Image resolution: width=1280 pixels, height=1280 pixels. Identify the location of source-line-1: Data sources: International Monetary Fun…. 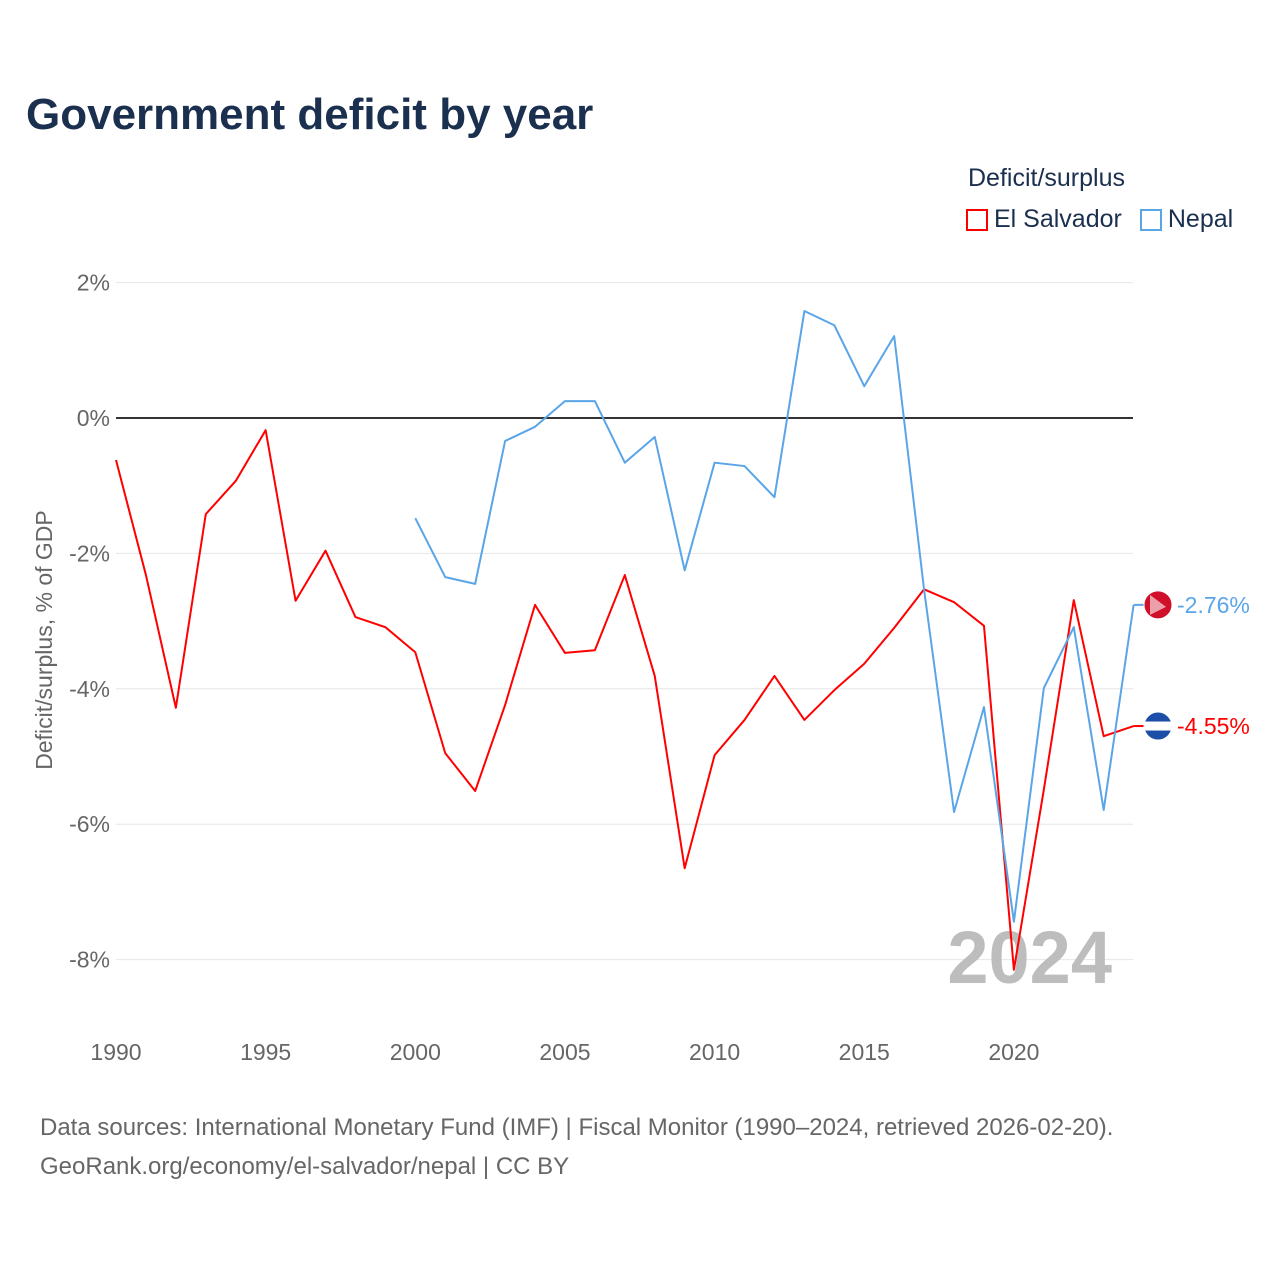
(577, 1127).